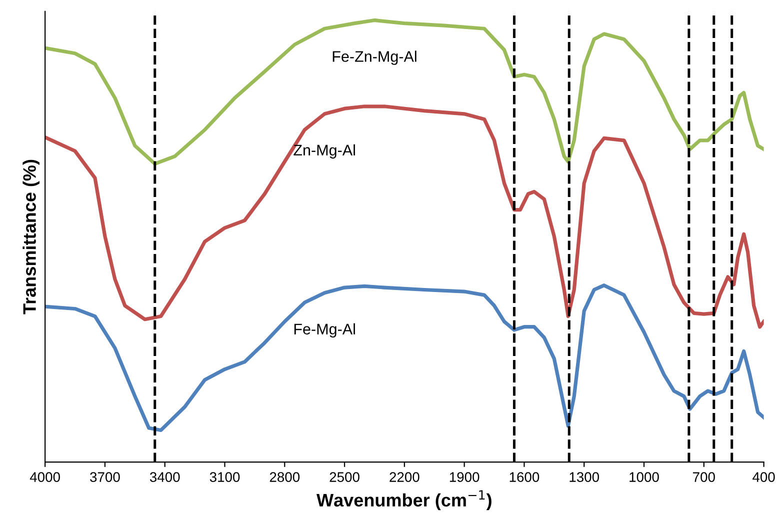  What do you see at coordinates (324, 151) in the screenshot?
I see `series-label: Zn-Mg-Al` at bounding box center [324, 151].